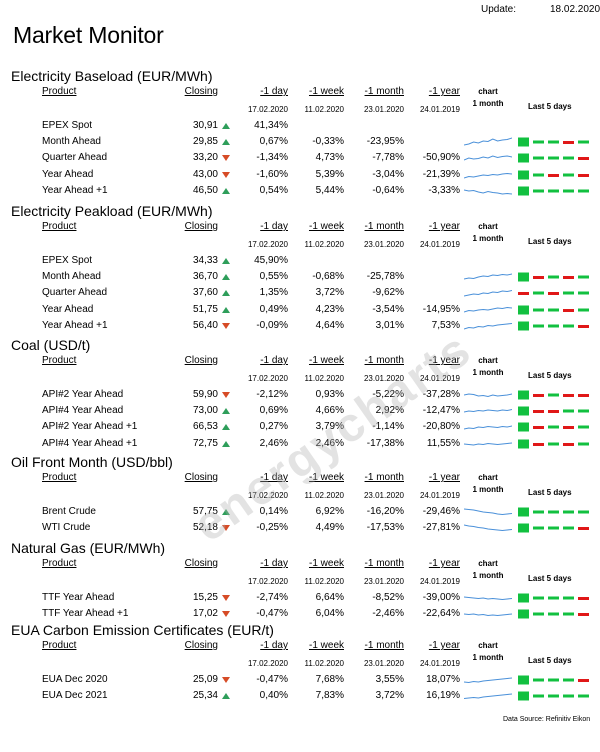  Describe the element at coordinates (439, 581) in the screenshot. I see `date-1year: 24.01.2019` at that location.